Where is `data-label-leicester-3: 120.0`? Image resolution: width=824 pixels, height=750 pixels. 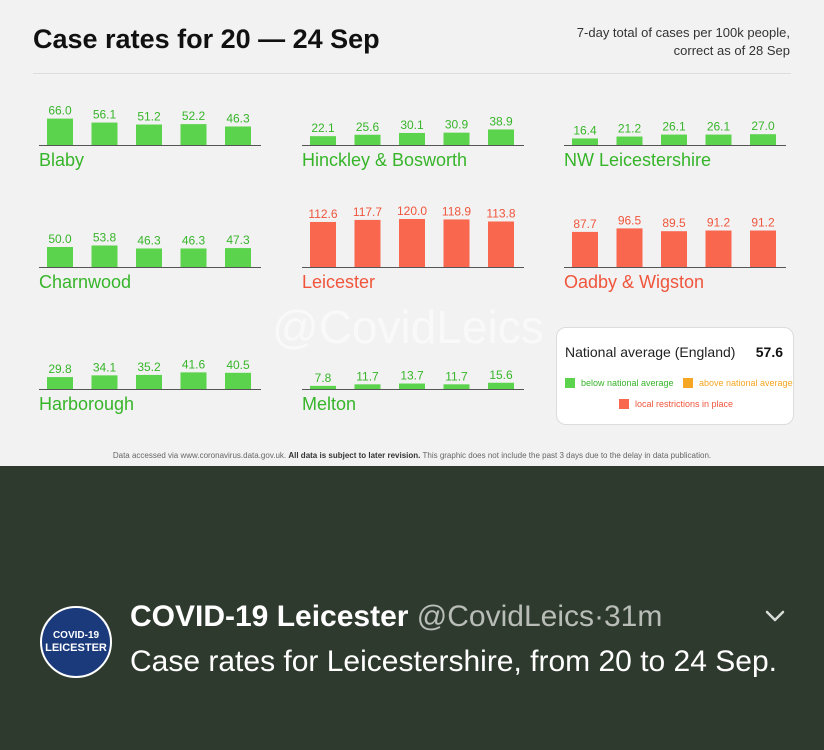 data-label-leicester-3: 120.0 is located at coordinates (412, 211).